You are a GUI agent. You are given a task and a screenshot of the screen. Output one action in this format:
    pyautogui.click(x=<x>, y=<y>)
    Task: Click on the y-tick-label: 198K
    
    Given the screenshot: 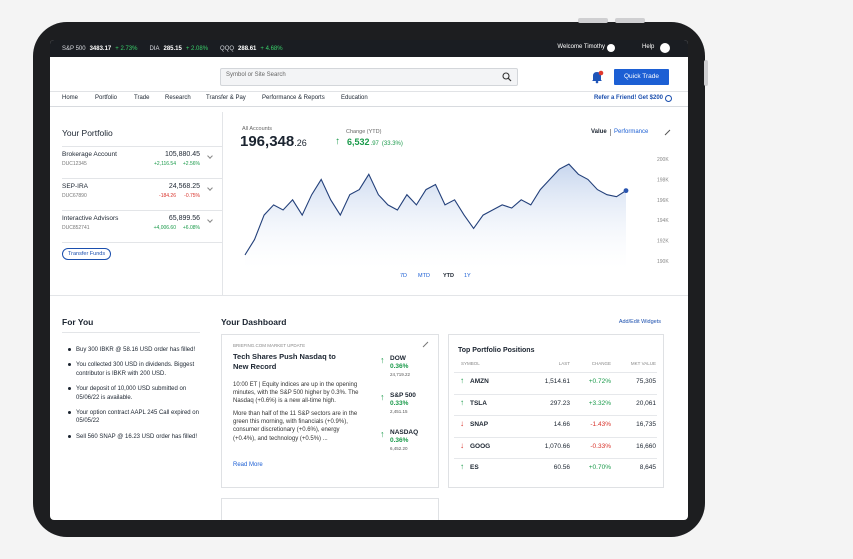 What is the action you would take?
    pyautogui.click(x=663, y=180)
    